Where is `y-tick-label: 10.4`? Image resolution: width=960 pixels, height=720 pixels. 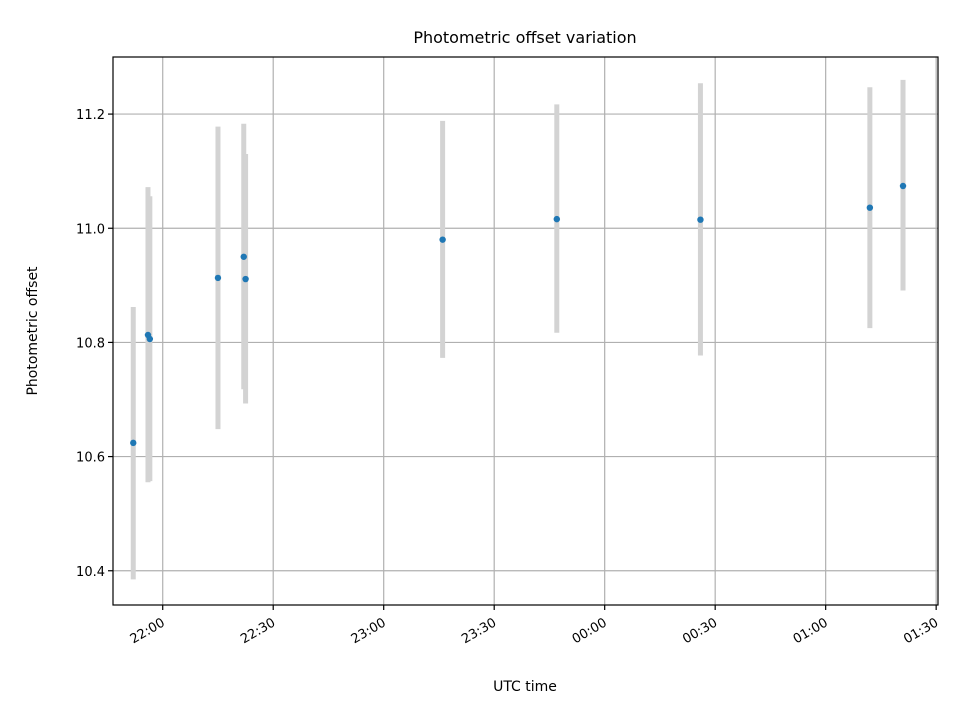
y-tick-label: 10.4 is located at coordinates (90, 572).